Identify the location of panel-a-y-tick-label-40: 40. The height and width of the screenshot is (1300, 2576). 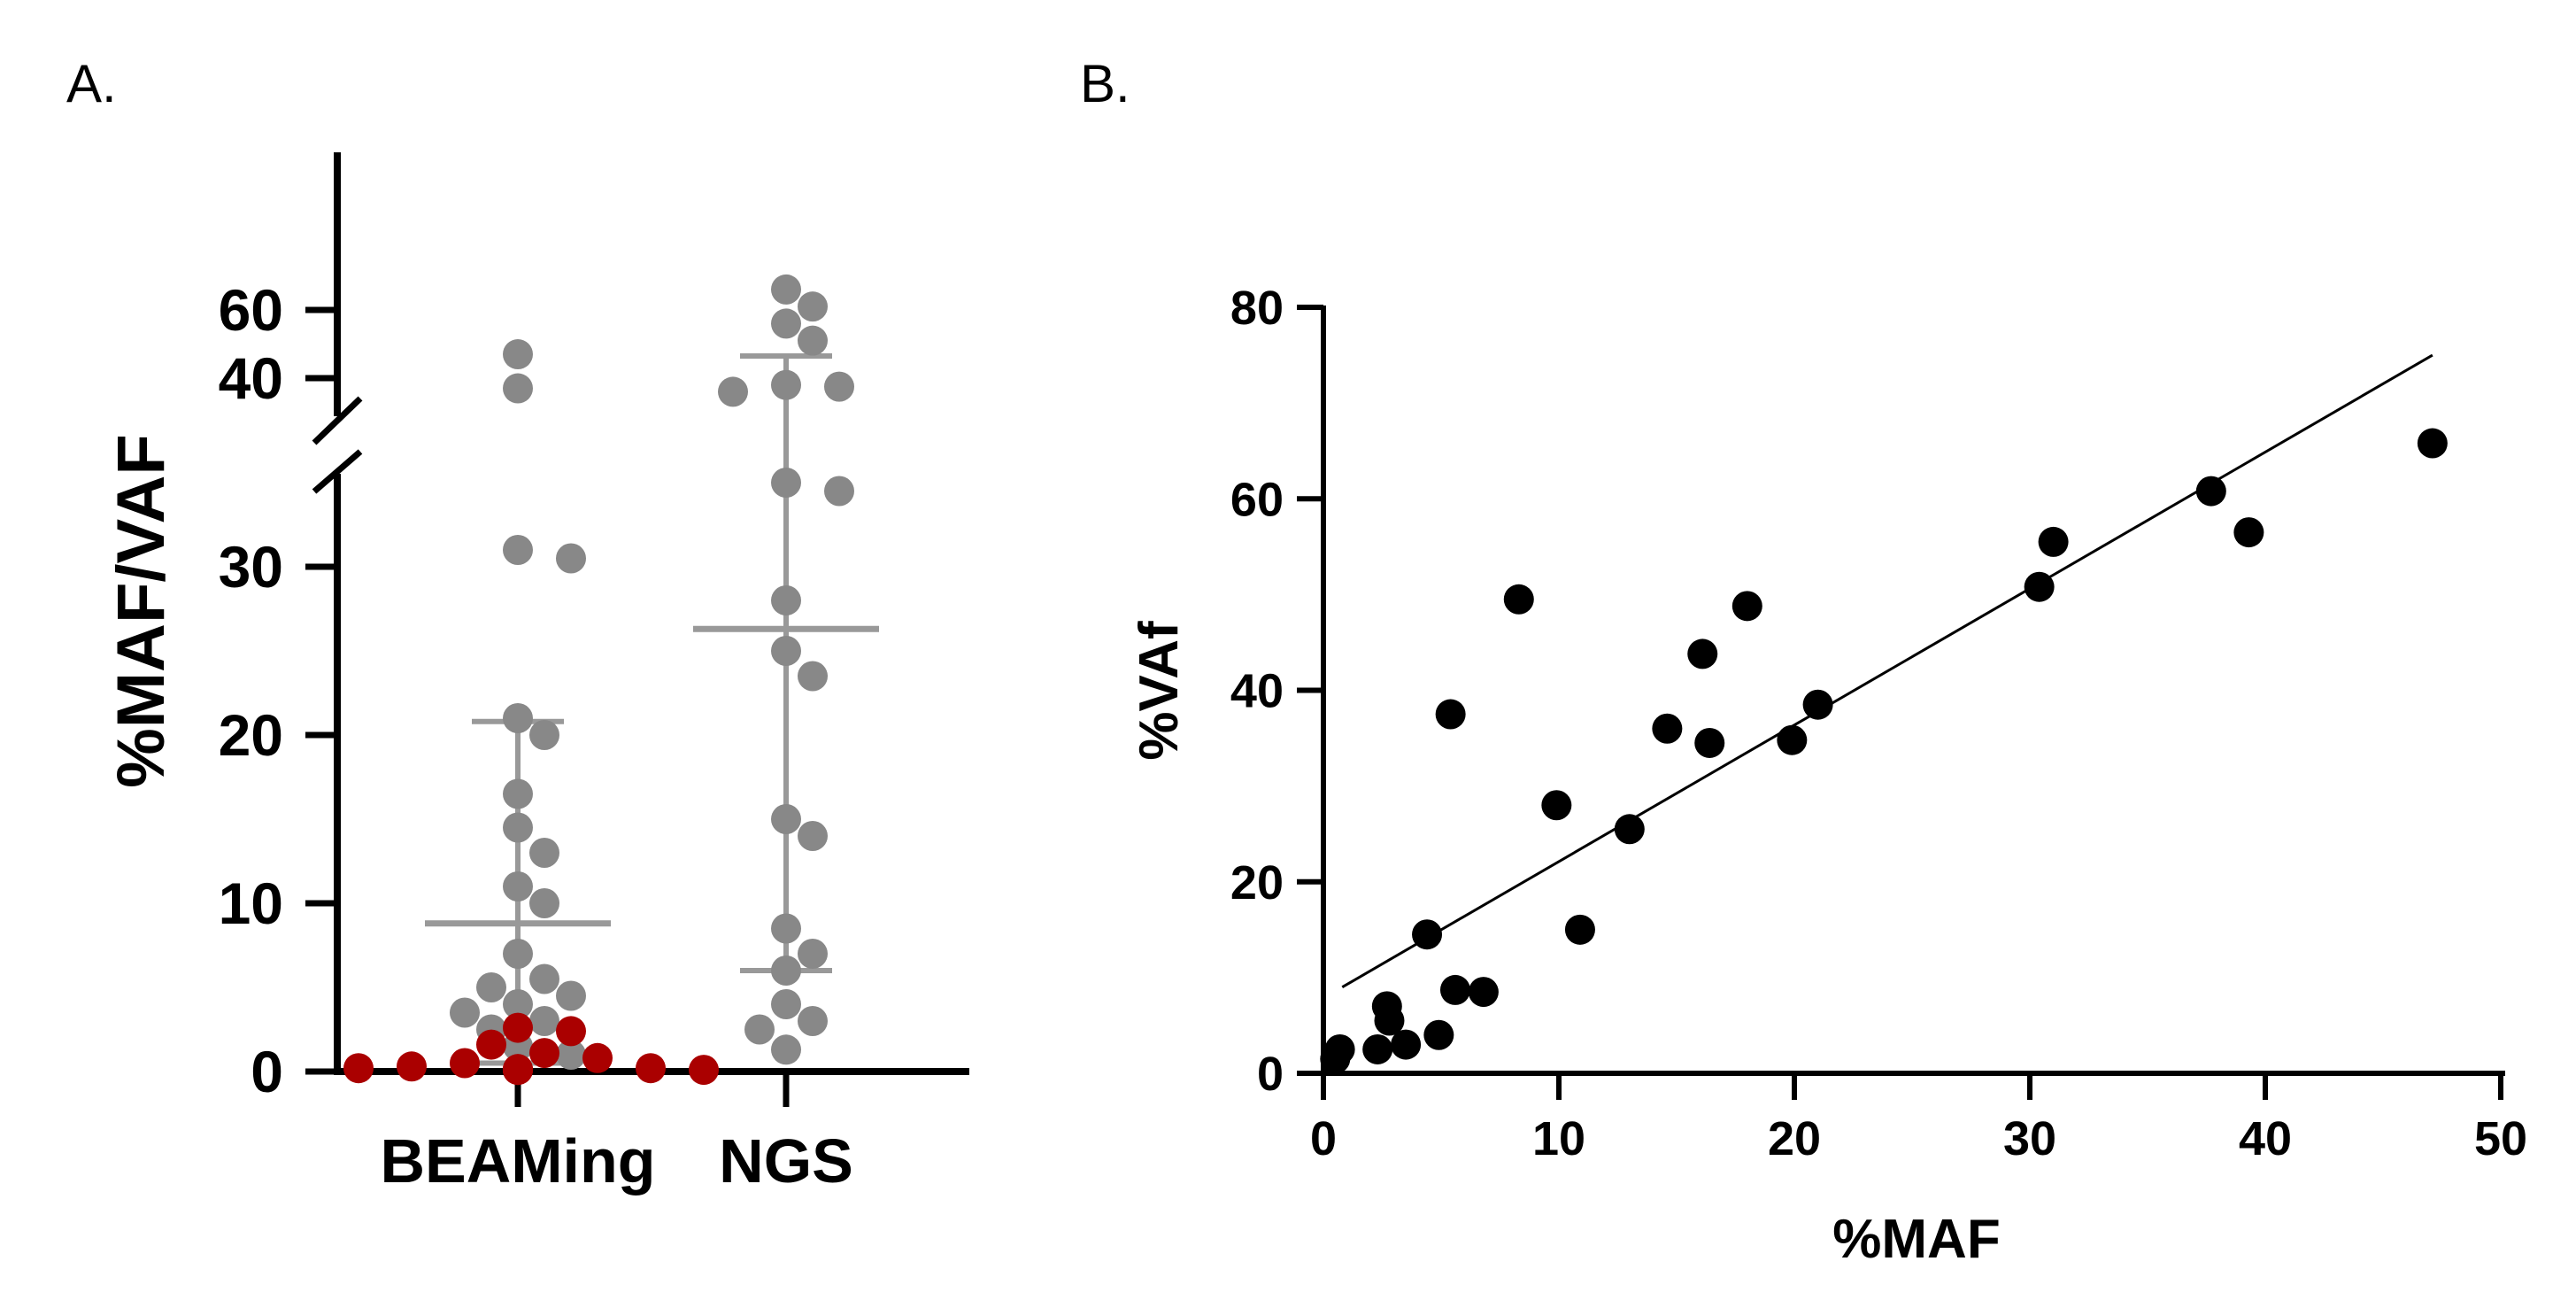
(251, 378).